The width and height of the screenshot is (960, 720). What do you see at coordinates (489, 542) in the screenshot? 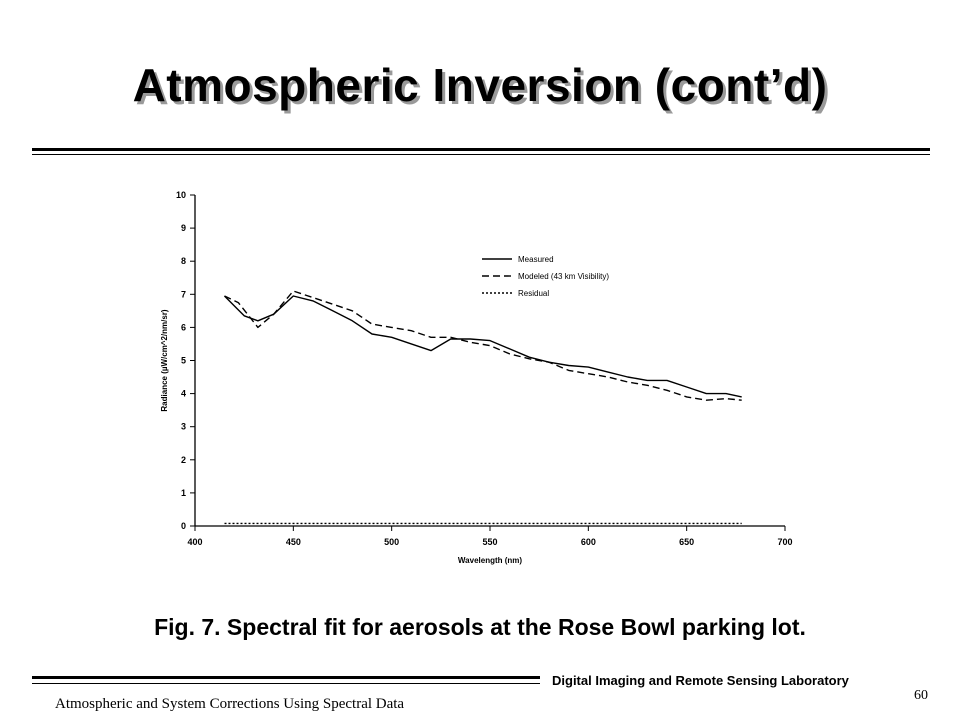
I see `x-tick-label: 550` at bounding box center [489, 542].